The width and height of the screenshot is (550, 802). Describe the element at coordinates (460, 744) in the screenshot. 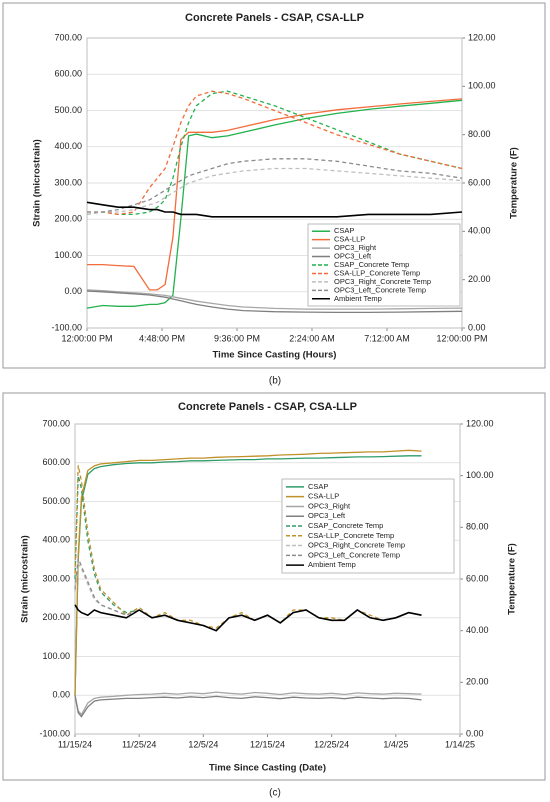

I see `x-tick-label: 1/14/25` at that location.